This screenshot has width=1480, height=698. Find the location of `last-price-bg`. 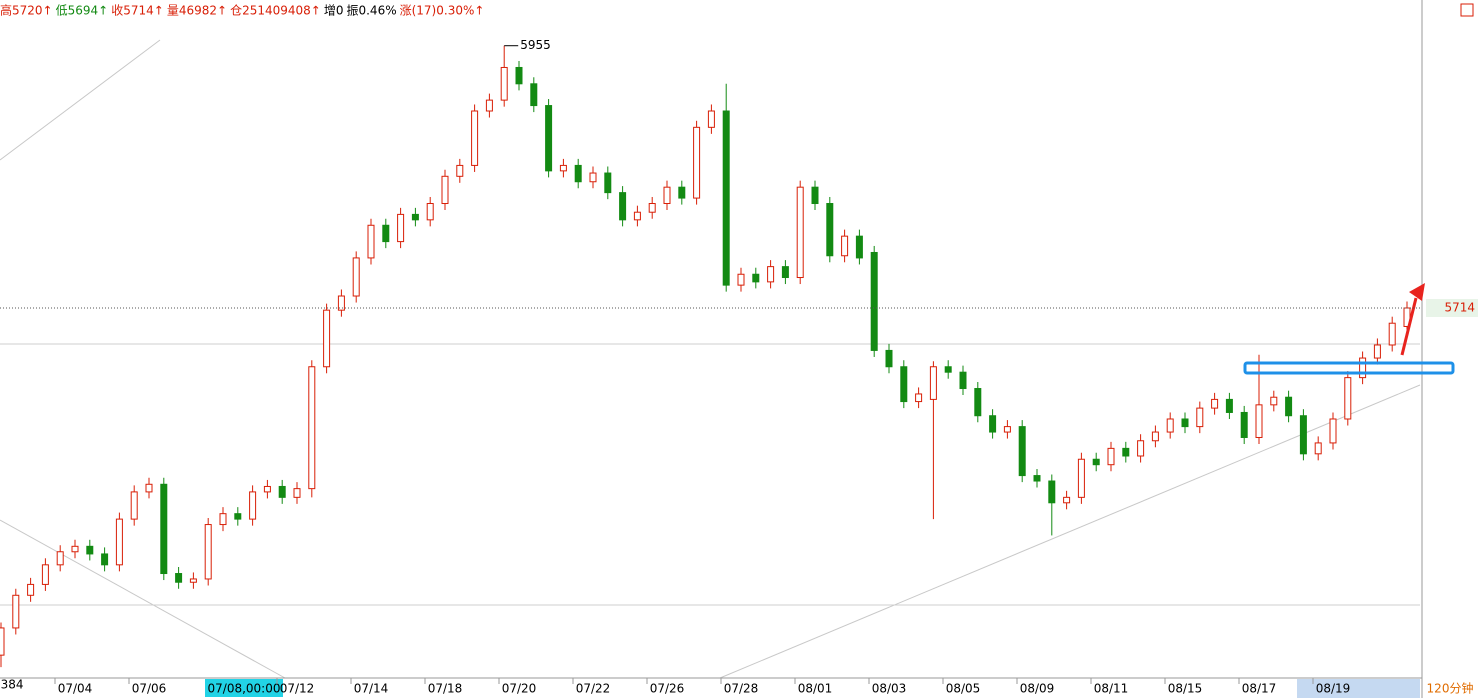

last-price-bg is located at coordinates (1452, 307).